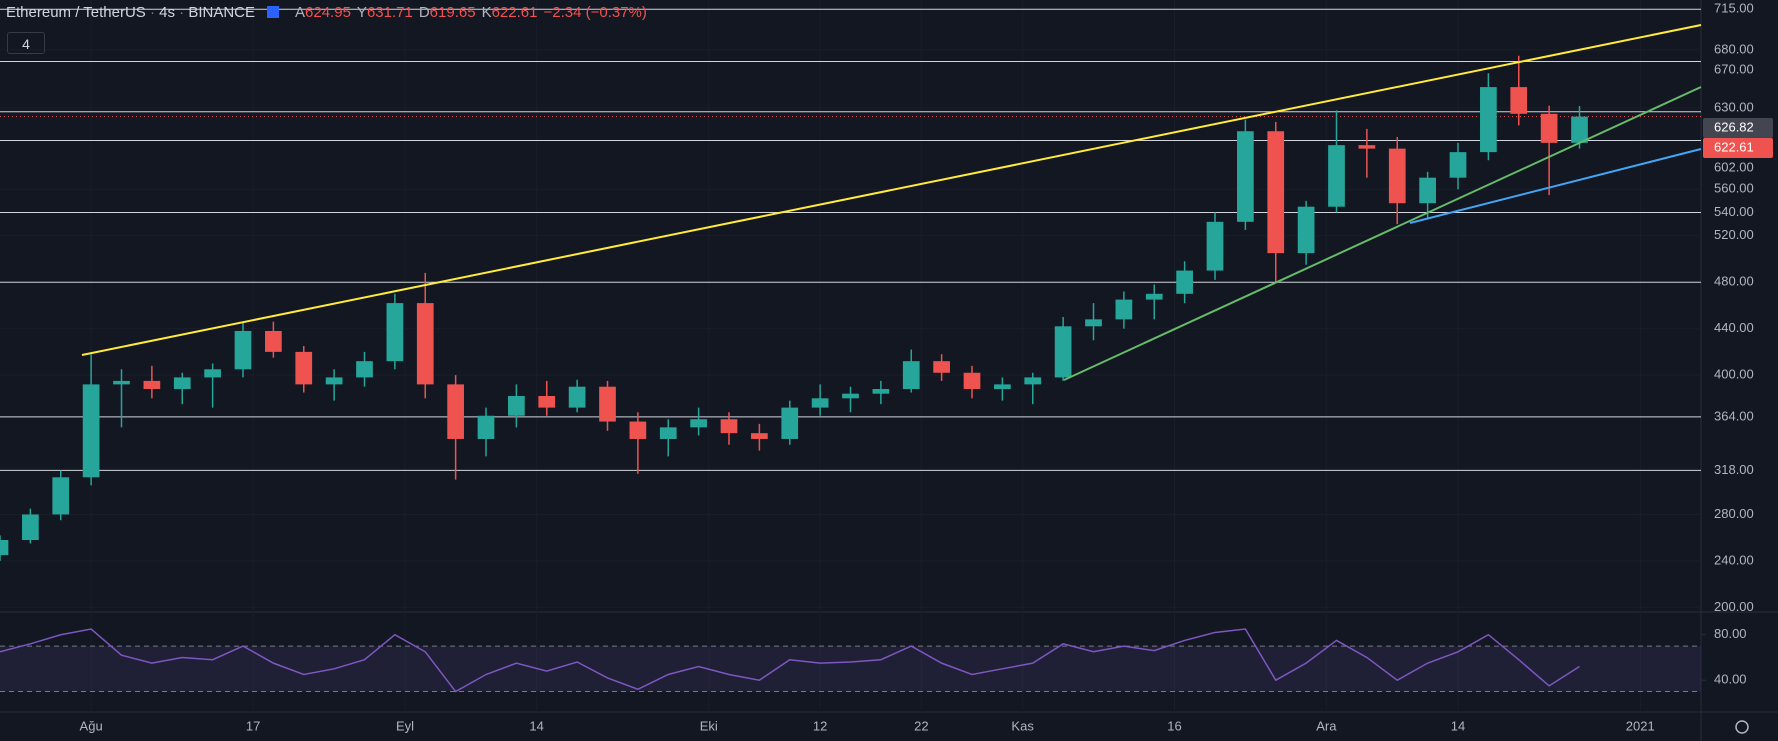 This screenshot has width=1778, height=741. I want to click on y-tick-label-group: 715.00, so click(1734, 8).